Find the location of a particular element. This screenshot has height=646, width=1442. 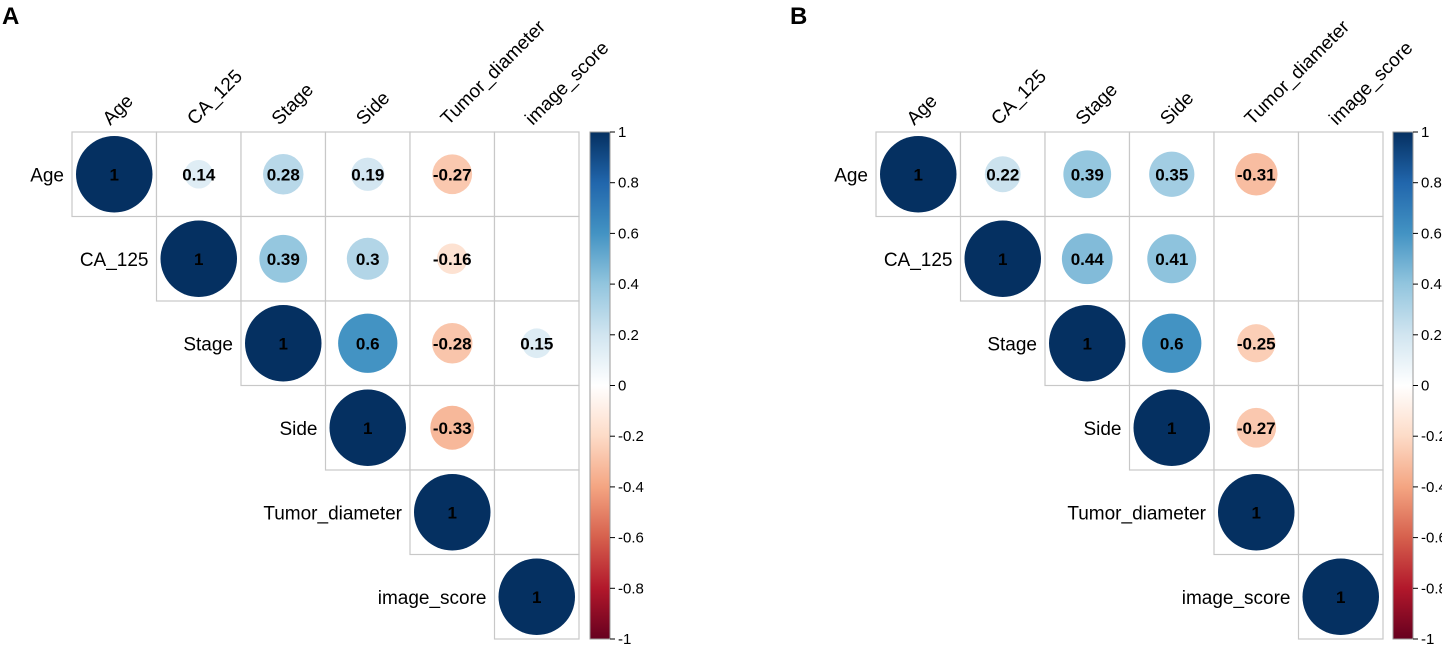

panel-a-circle-r3c4 is located at coordinates (452, 427).